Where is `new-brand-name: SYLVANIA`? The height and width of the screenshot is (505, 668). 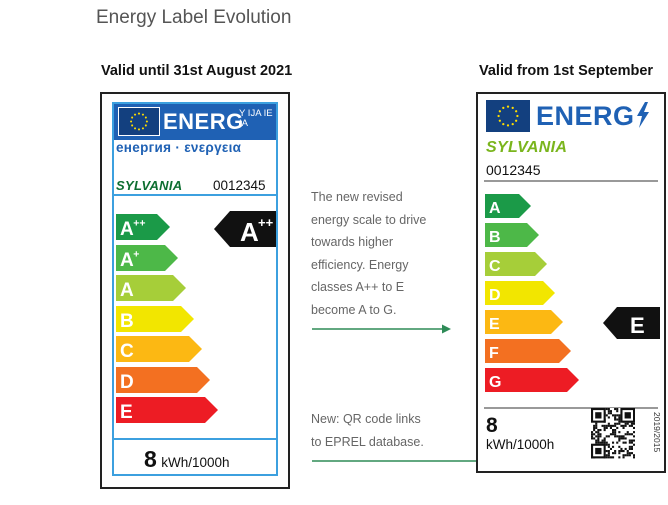 new-brand-name: SYLVANIA is located at coordinates (527, 147).